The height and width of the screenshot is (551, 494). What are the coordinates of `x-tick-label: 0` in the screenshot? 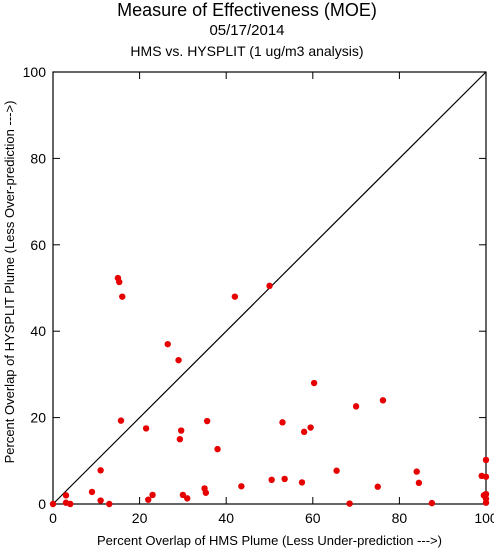 It's located at (53, 518).